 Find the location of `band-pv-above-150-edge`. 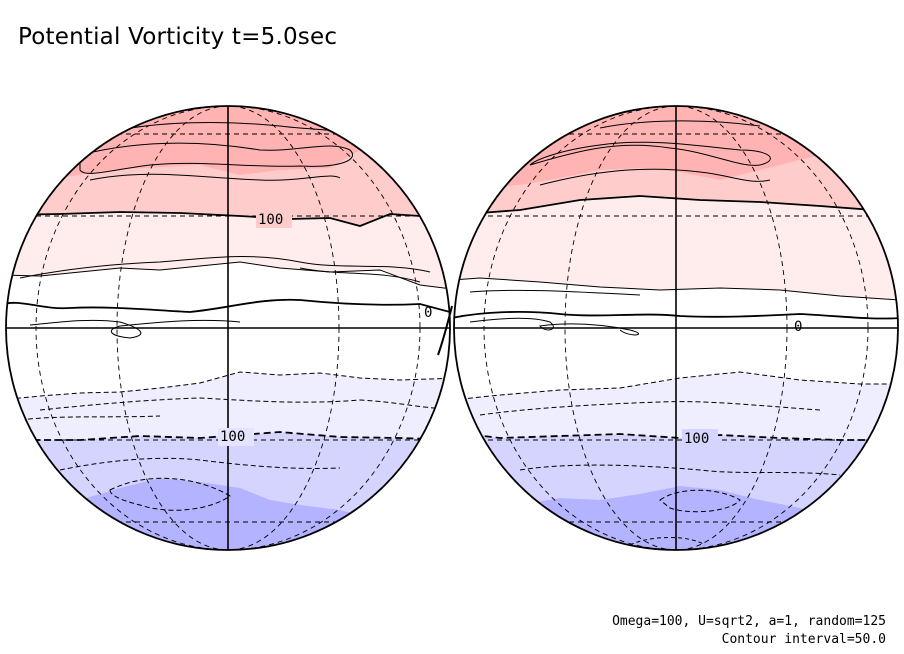

band-pv-above-150-edge is located at coordinates (228, 143).